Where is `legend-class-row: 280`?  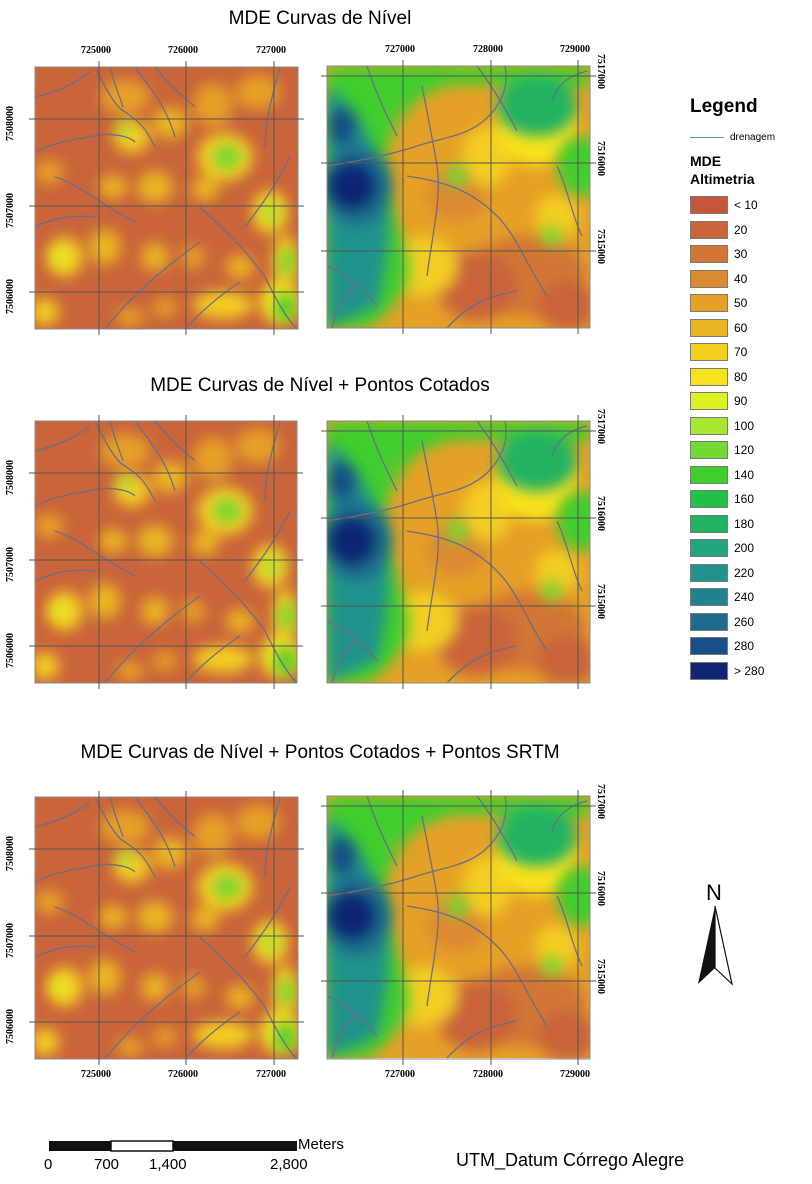 legend-class-row: 280 is located at coordinates (750, 646).